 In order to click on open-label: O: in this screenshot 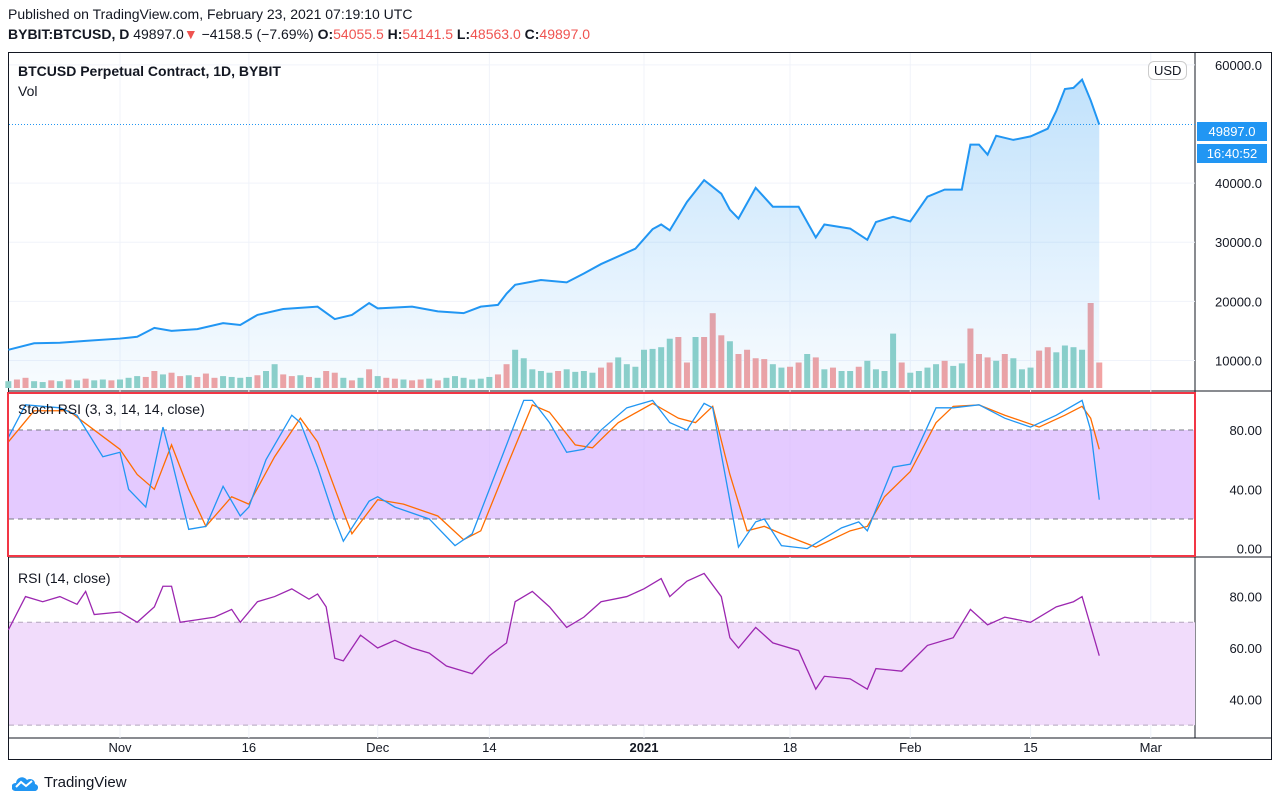, I will do `click(325, 34)`.